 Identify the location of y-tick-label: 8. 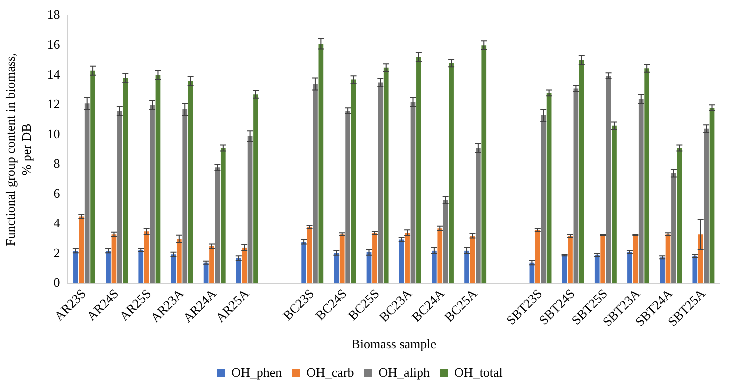
(57, 164).